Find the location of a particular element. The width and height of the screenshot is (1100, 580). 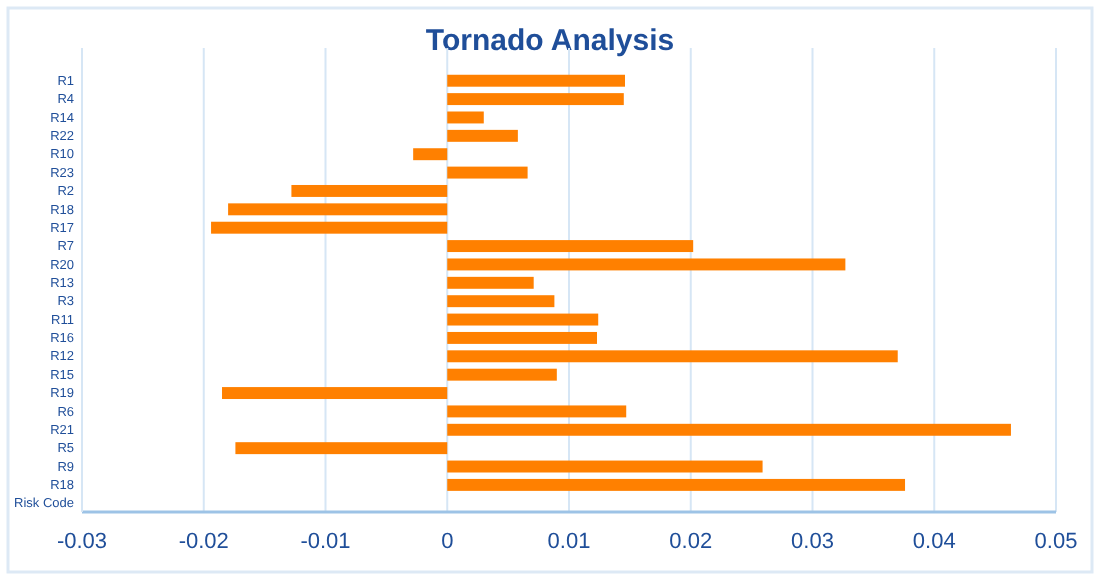

x-tick-label: 0.05 is located at coordinates (1056, 541).